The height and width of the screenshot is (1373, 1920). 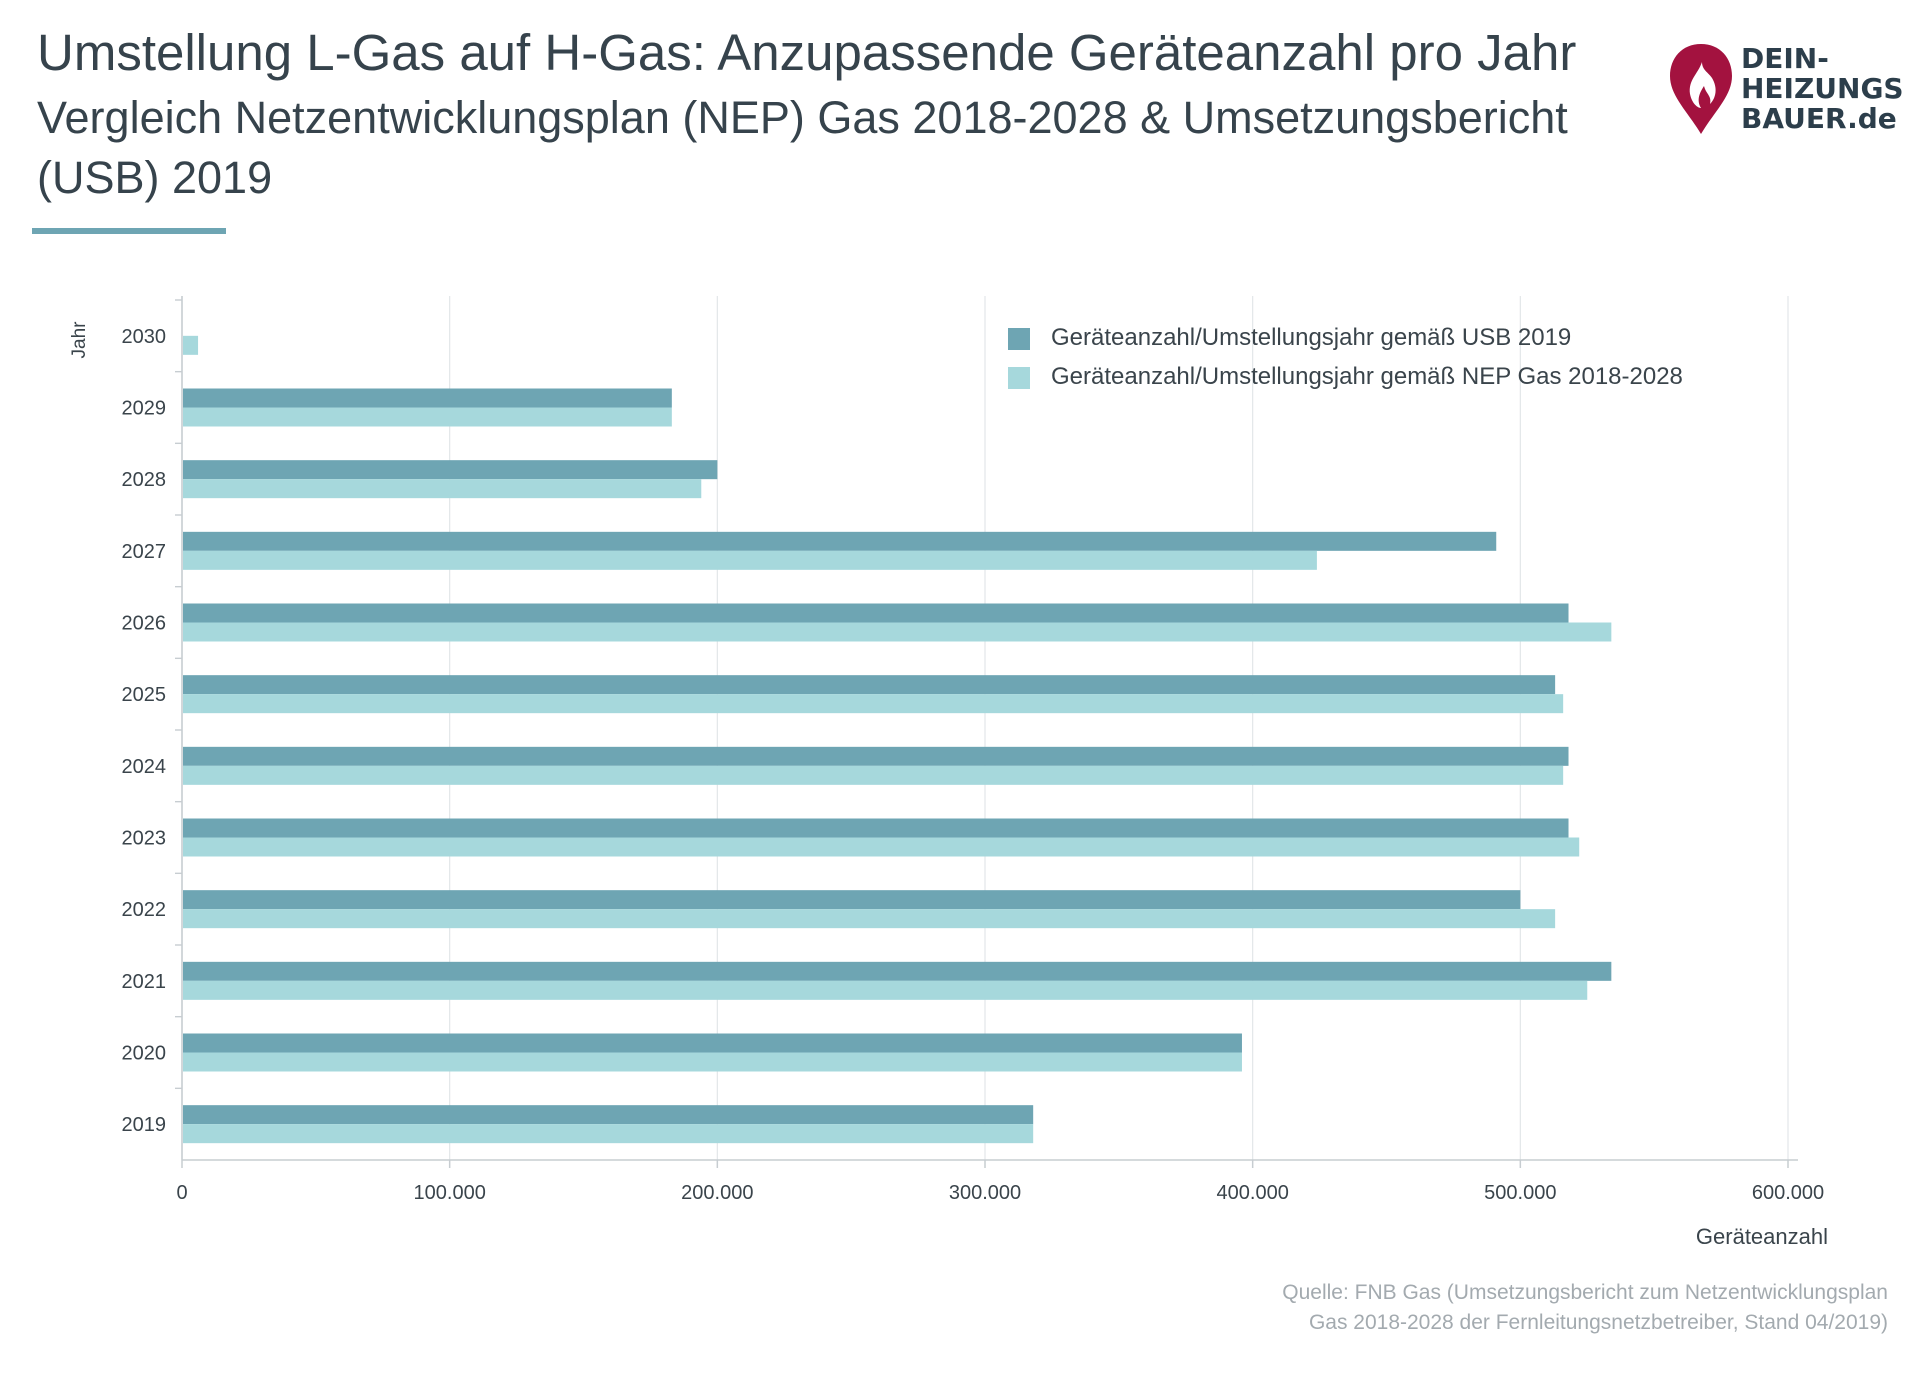 What do you see at coordinates (144, 337) in the screenshot?
I see `y-tick-label: 2030` at bounding box center [144, 337].